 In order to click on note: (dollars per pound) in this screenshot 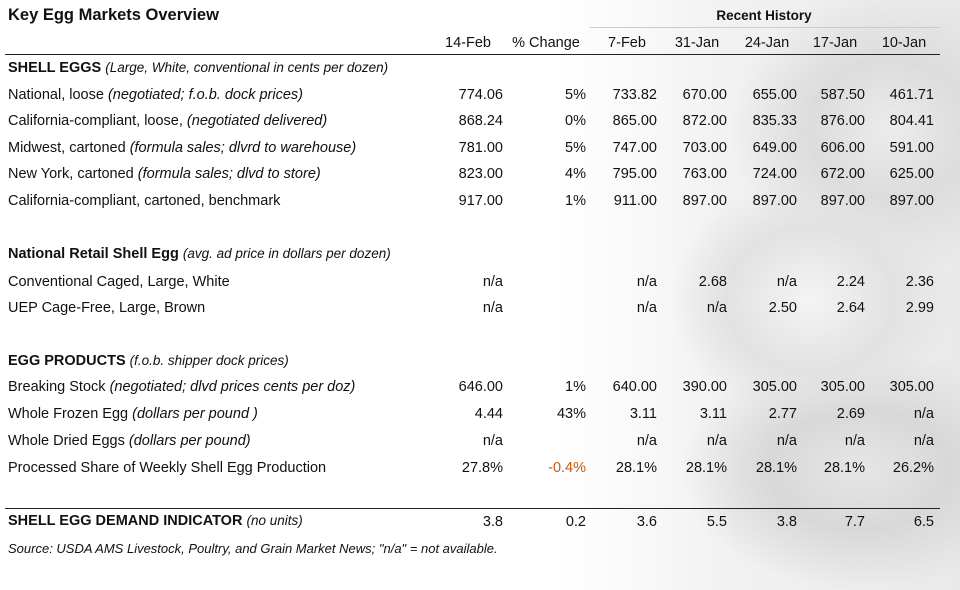, I will do `click(189, 441)`.